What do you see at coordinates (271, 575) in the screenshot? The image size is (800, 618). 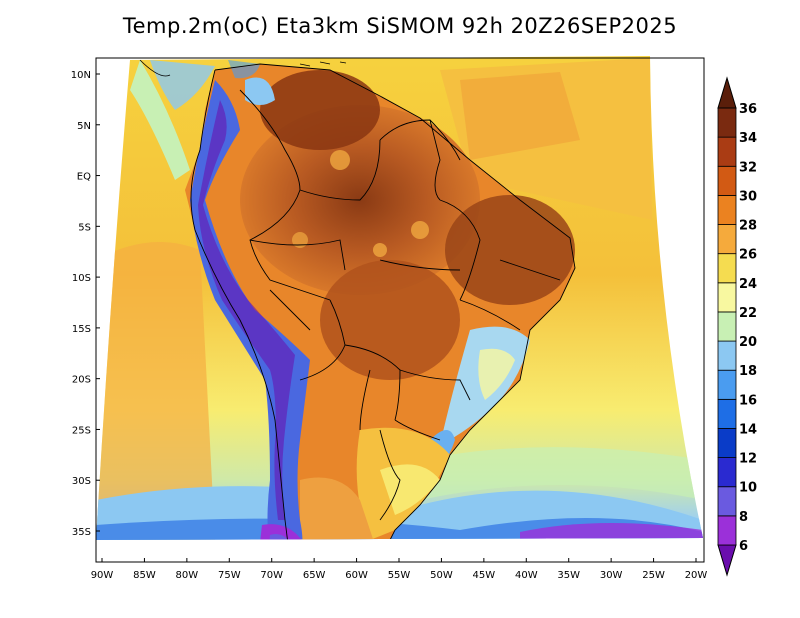 I see `lon-label: 70W` at bounding box center [271, 575].